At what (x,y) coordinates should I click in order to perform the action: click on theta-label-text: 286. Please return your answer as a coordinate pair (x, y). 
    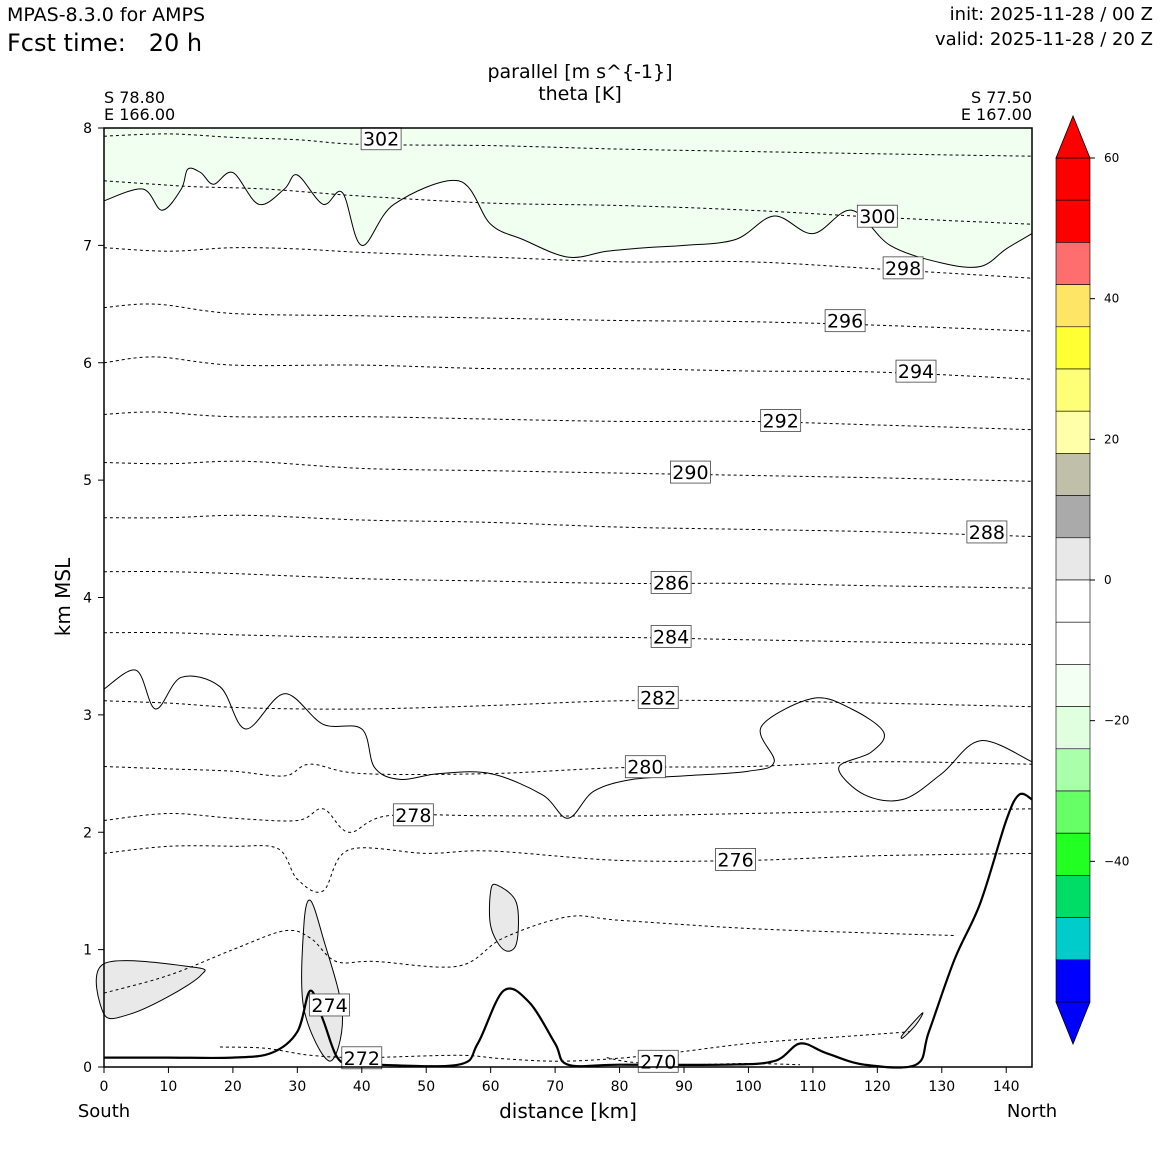
    Looking at the image, I should click on (671, 583).